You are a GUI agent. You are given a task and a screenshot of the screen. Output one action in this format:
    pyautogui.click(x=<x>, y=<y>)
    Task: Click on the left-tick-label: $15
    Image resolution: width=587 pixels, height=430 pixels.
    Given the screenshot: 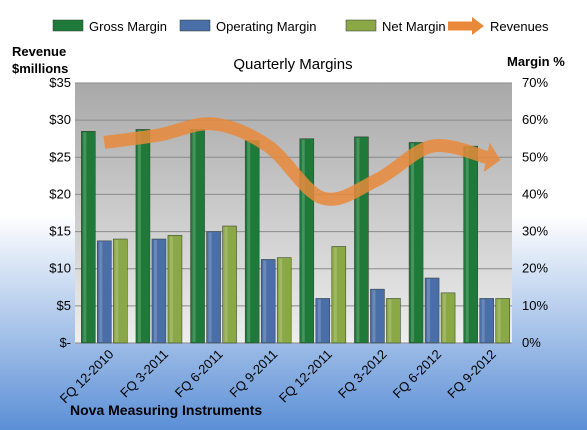 What is the action you would take?
    pyautogui.click(x=60, y=231)
    